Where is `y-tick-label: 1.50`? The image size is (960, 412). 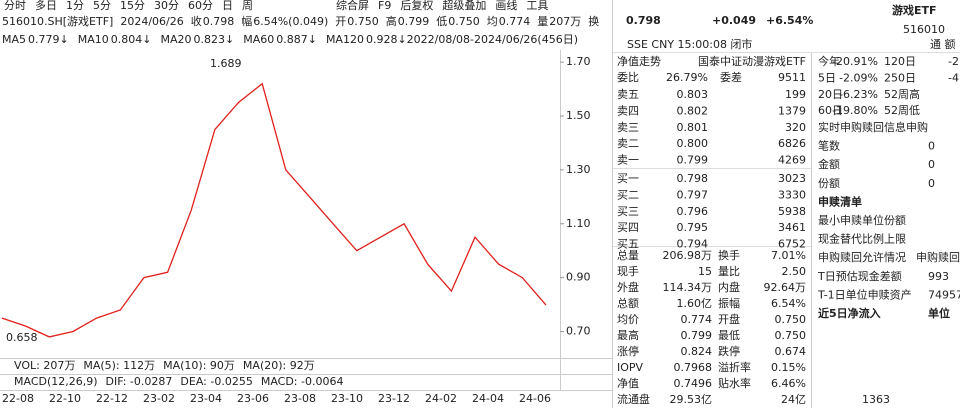
y-tick-label: 1.50 is located at coordinates (578, 115).